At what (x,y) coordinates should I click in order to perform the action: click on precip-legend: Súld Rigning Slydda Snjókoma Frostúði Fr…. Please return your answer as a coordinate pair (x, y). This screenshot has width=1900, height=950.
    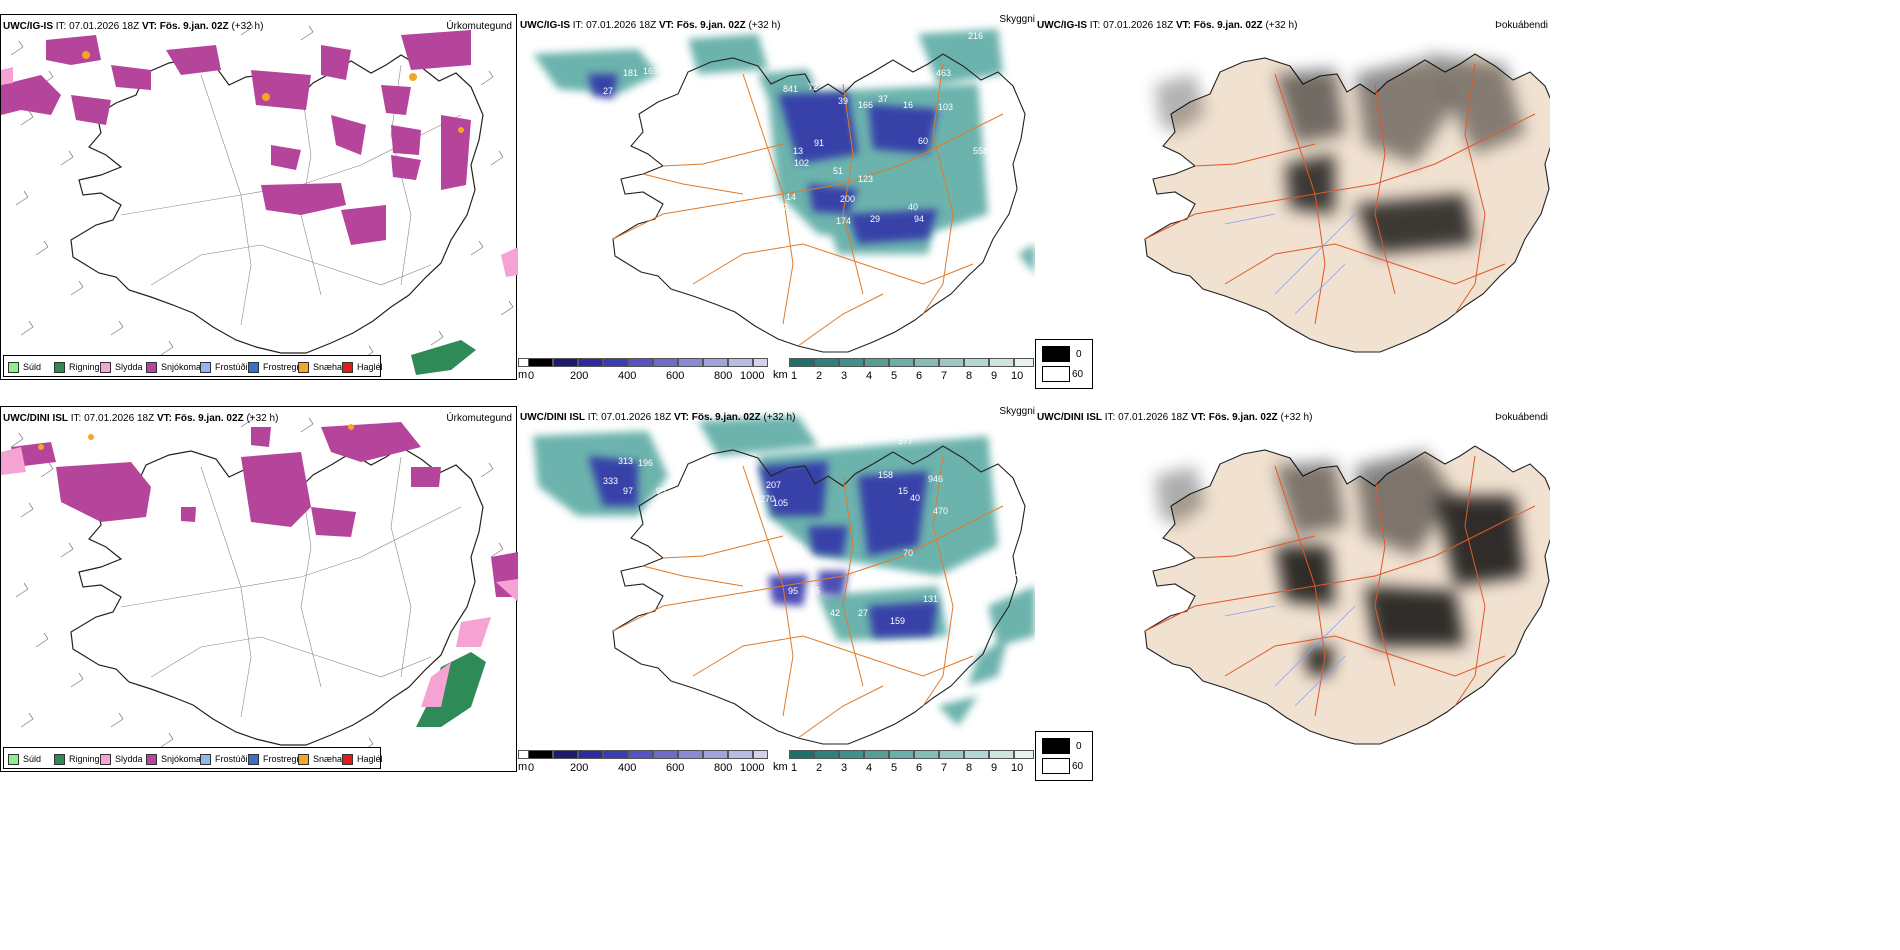
    Looking at the image, I should click on (193, 366).